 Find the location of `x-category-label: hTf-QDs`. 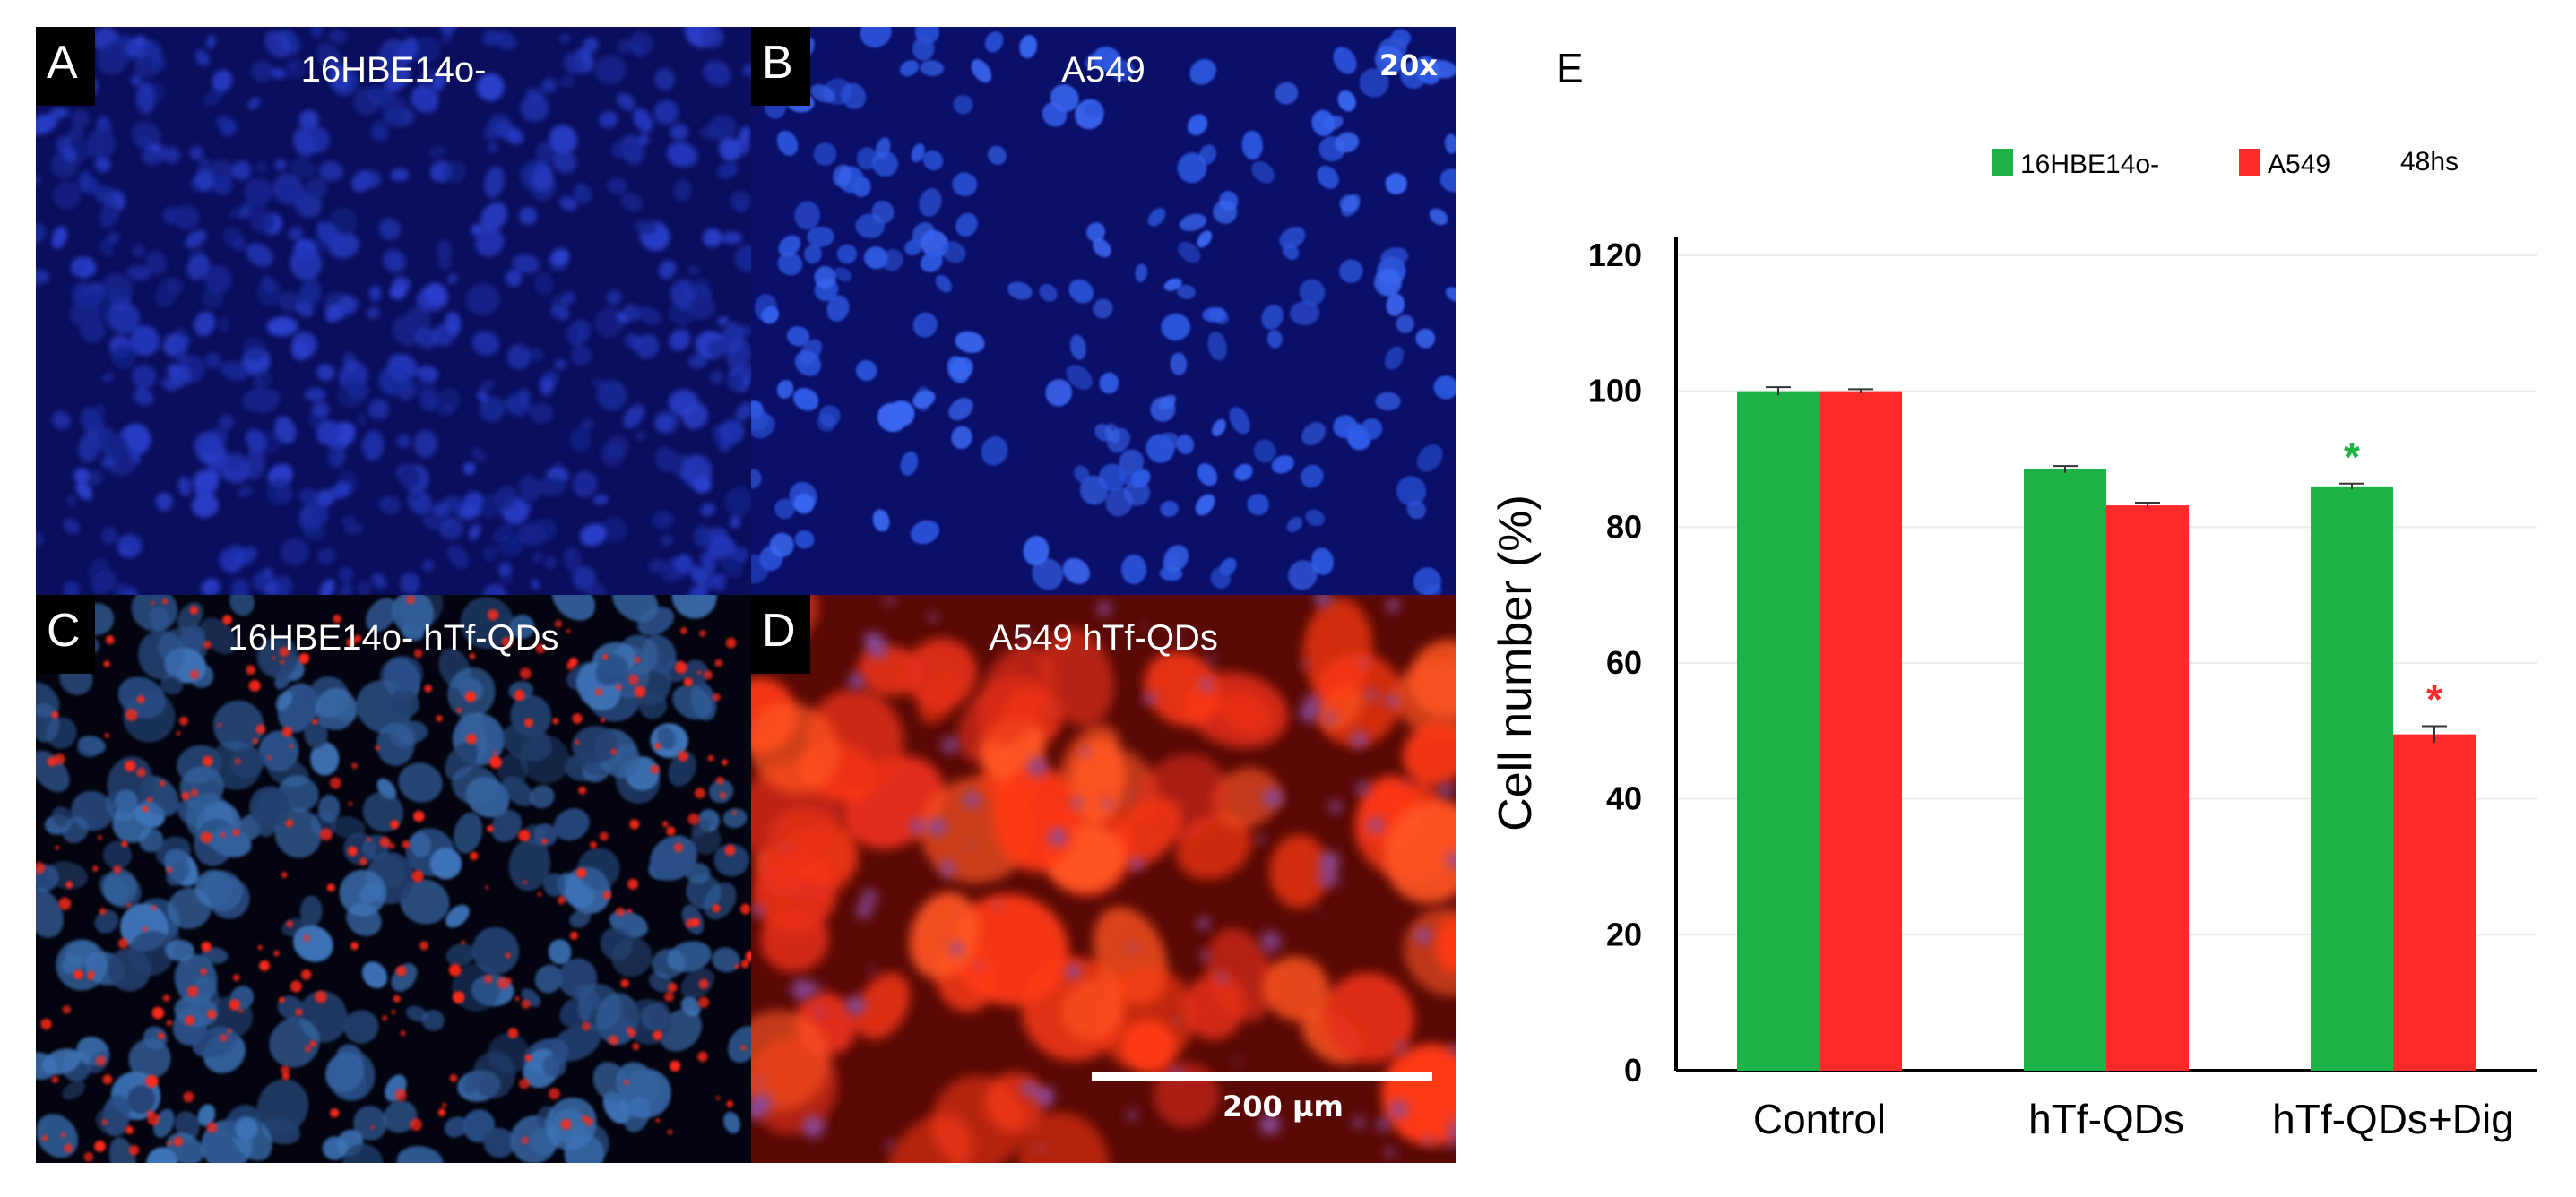

x-category-label: hTf-QDs is located at coordinates (2106, 1119).